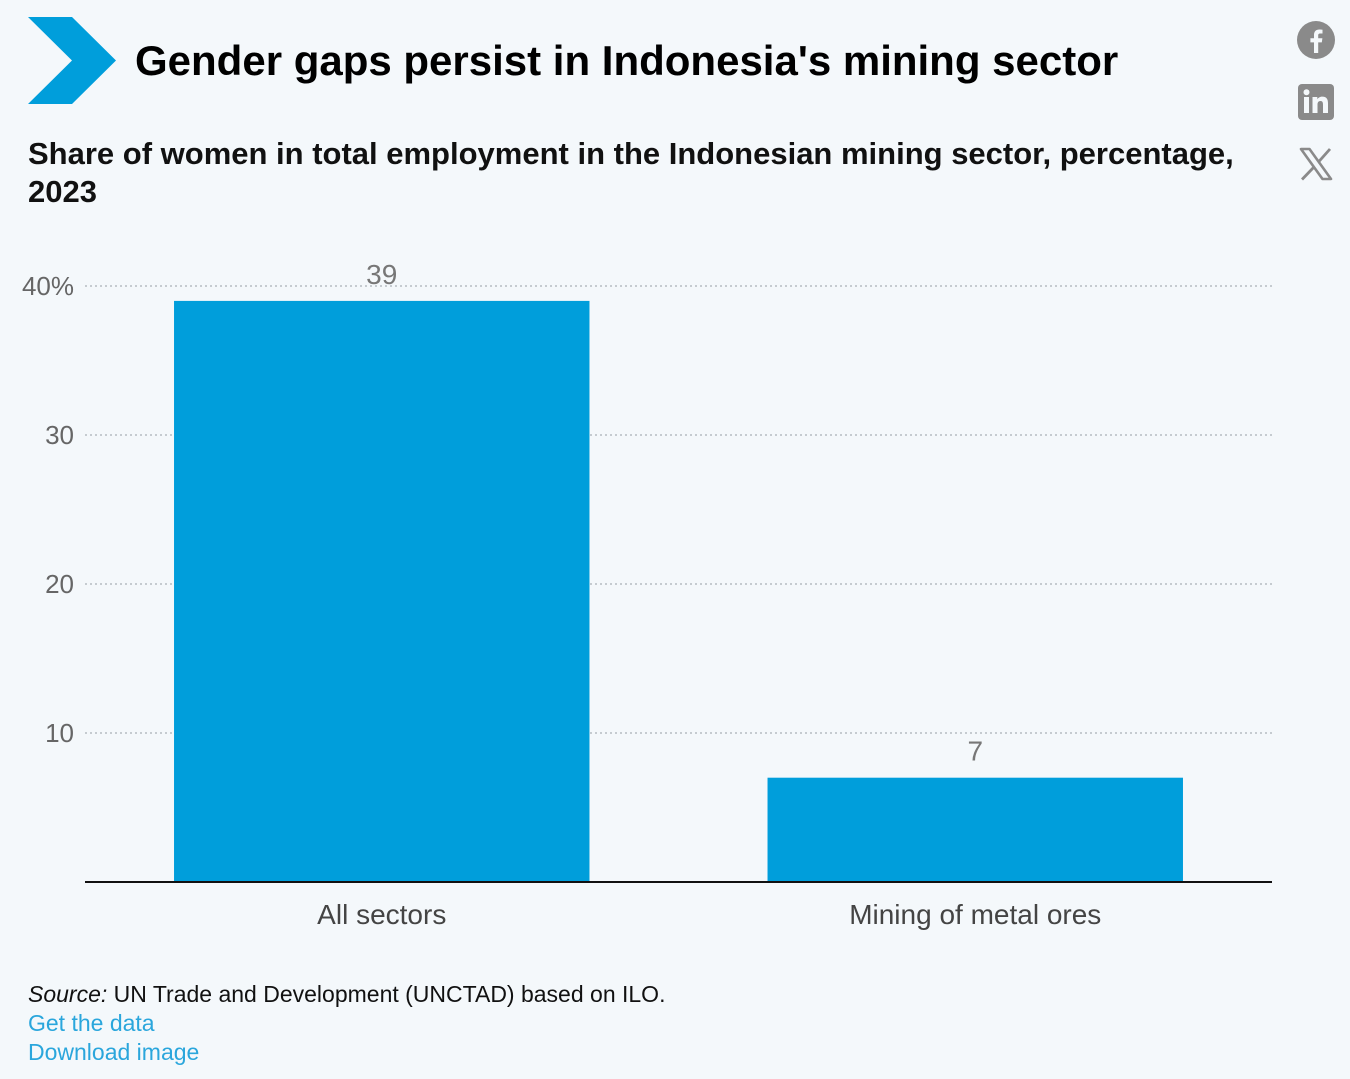 The image size is (1350, 1079). I want to click on facebook-icon, so click(1316, 40).